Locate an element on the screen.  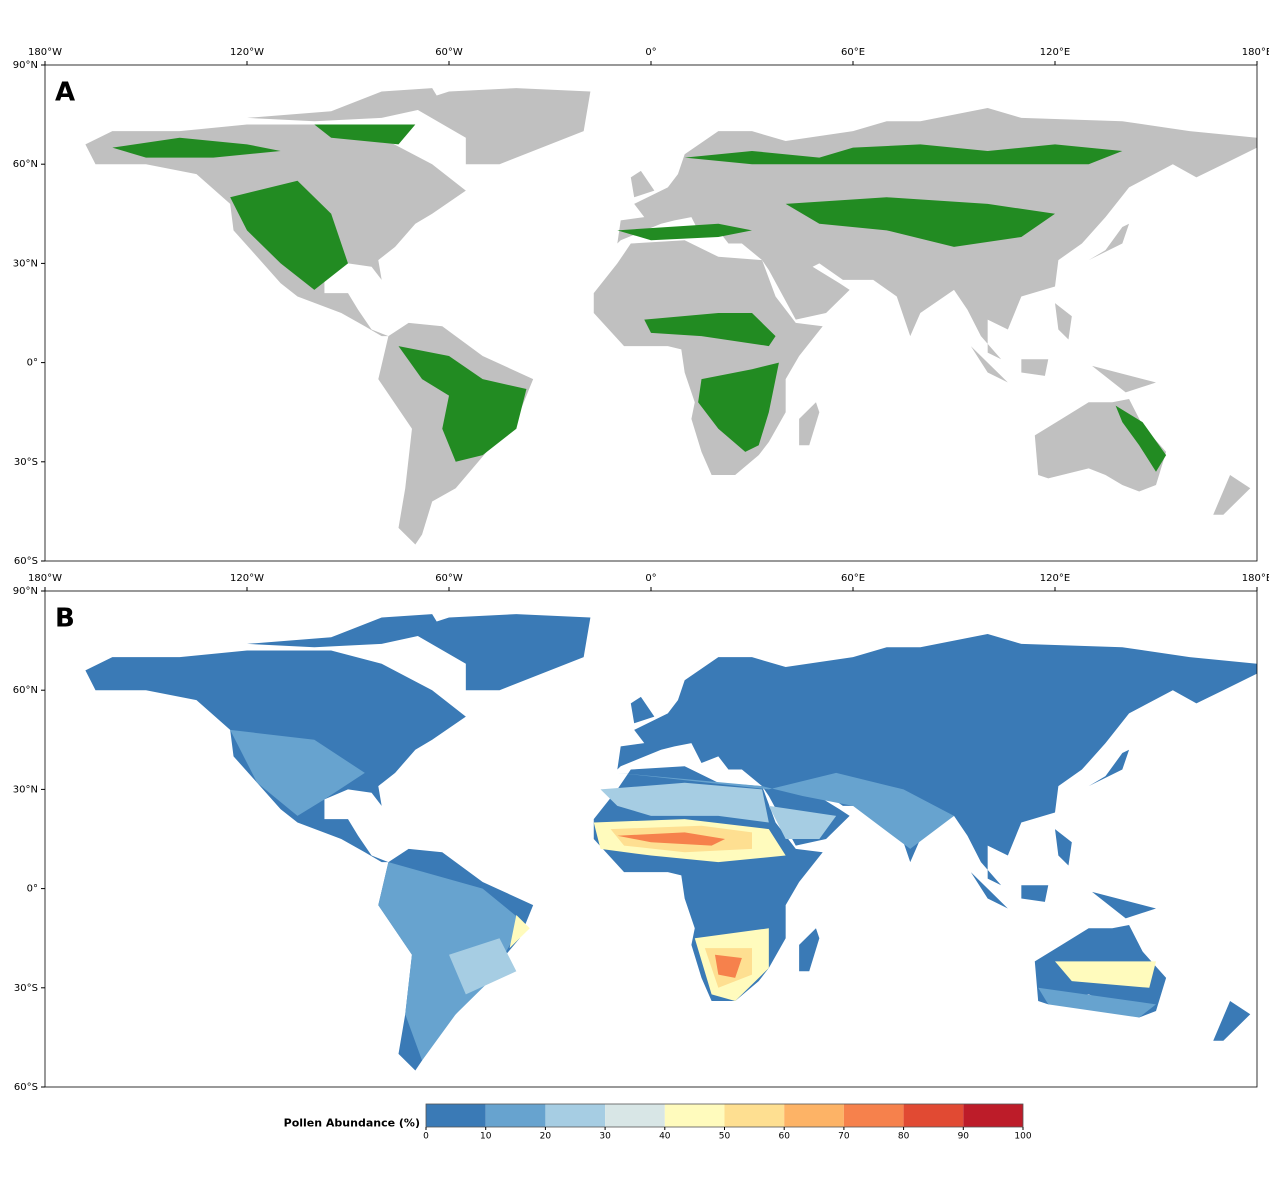
colorbar-tick-label: 80 is located at coordinates (904, 1137).